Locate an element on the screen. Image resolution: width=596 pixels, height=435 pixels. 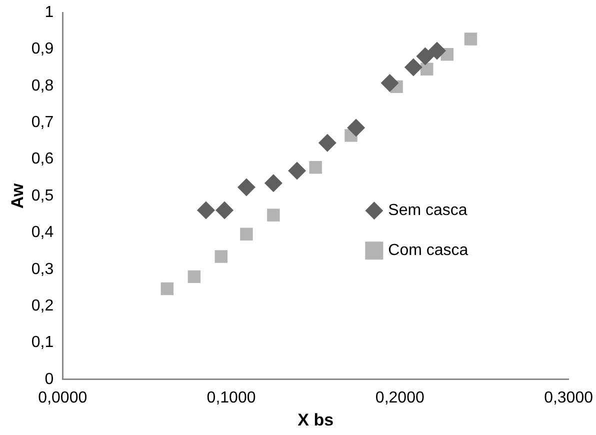
y-tick-label: 0,5 is located at coordinates (42, 195).